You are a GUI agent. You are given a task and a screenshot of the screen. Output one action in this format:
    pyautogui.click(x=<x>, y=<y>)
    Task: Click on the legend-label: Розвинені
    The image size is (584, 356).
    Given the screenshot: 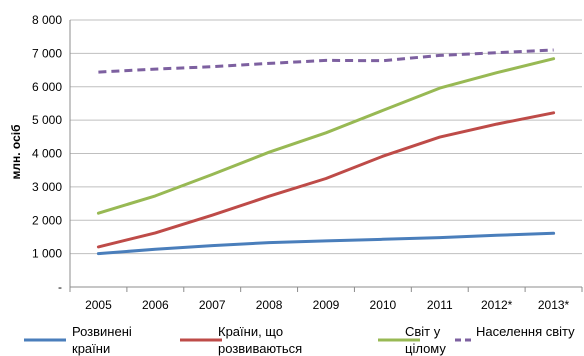 What is the action you would take?
    pyautogui.click(x=102, y=331)
    